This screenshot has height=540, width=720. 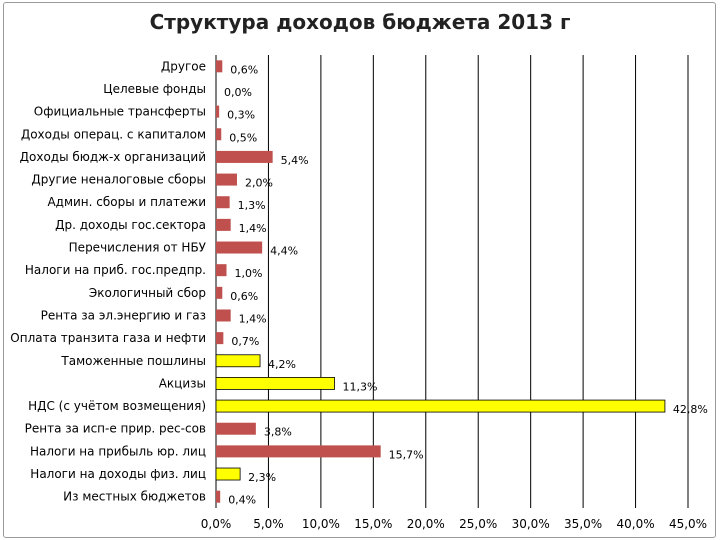 I want to click on data-label: 5,4%, so click(x=295, y=160).